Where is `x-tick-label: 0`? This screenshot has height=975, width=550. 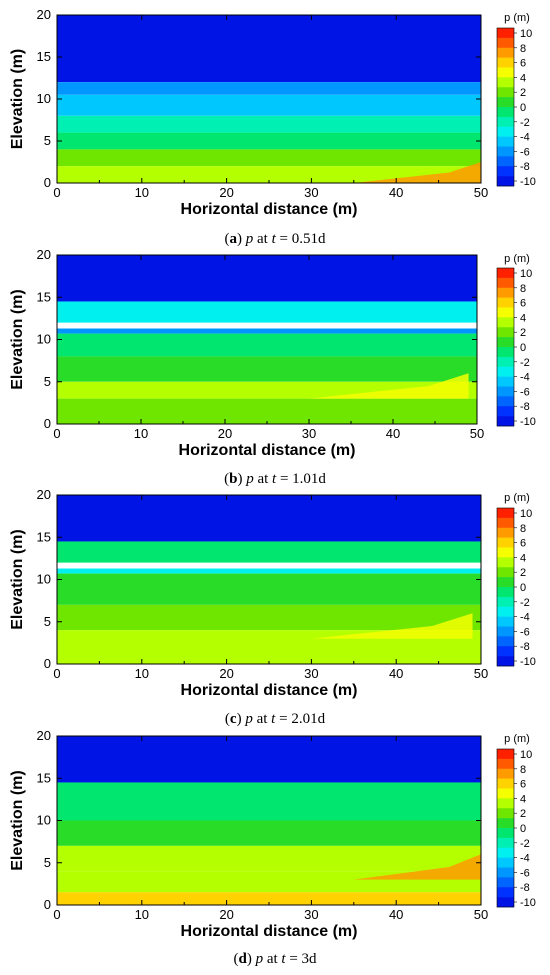 x-tick-label: 0 is located at coordinates (56, 673).